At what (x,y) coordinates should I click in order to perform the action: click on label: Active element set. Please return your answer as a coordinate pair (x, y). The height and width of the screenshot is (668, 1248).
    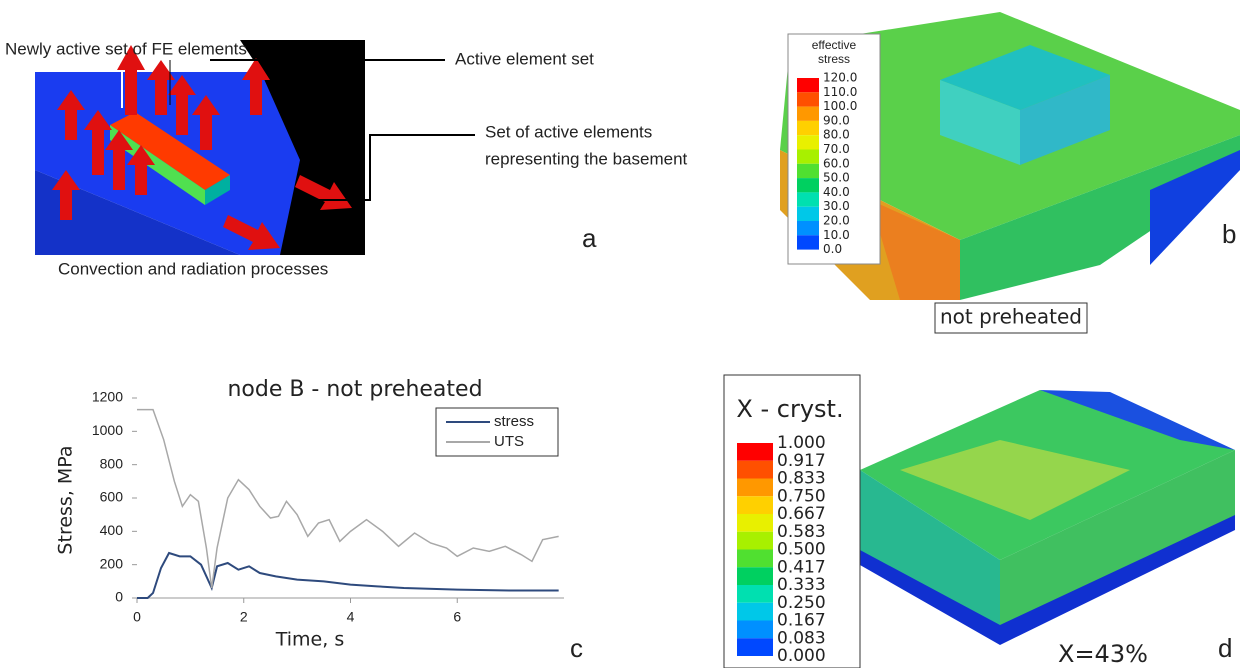
    Looking at the image, I should click on (524, 58).